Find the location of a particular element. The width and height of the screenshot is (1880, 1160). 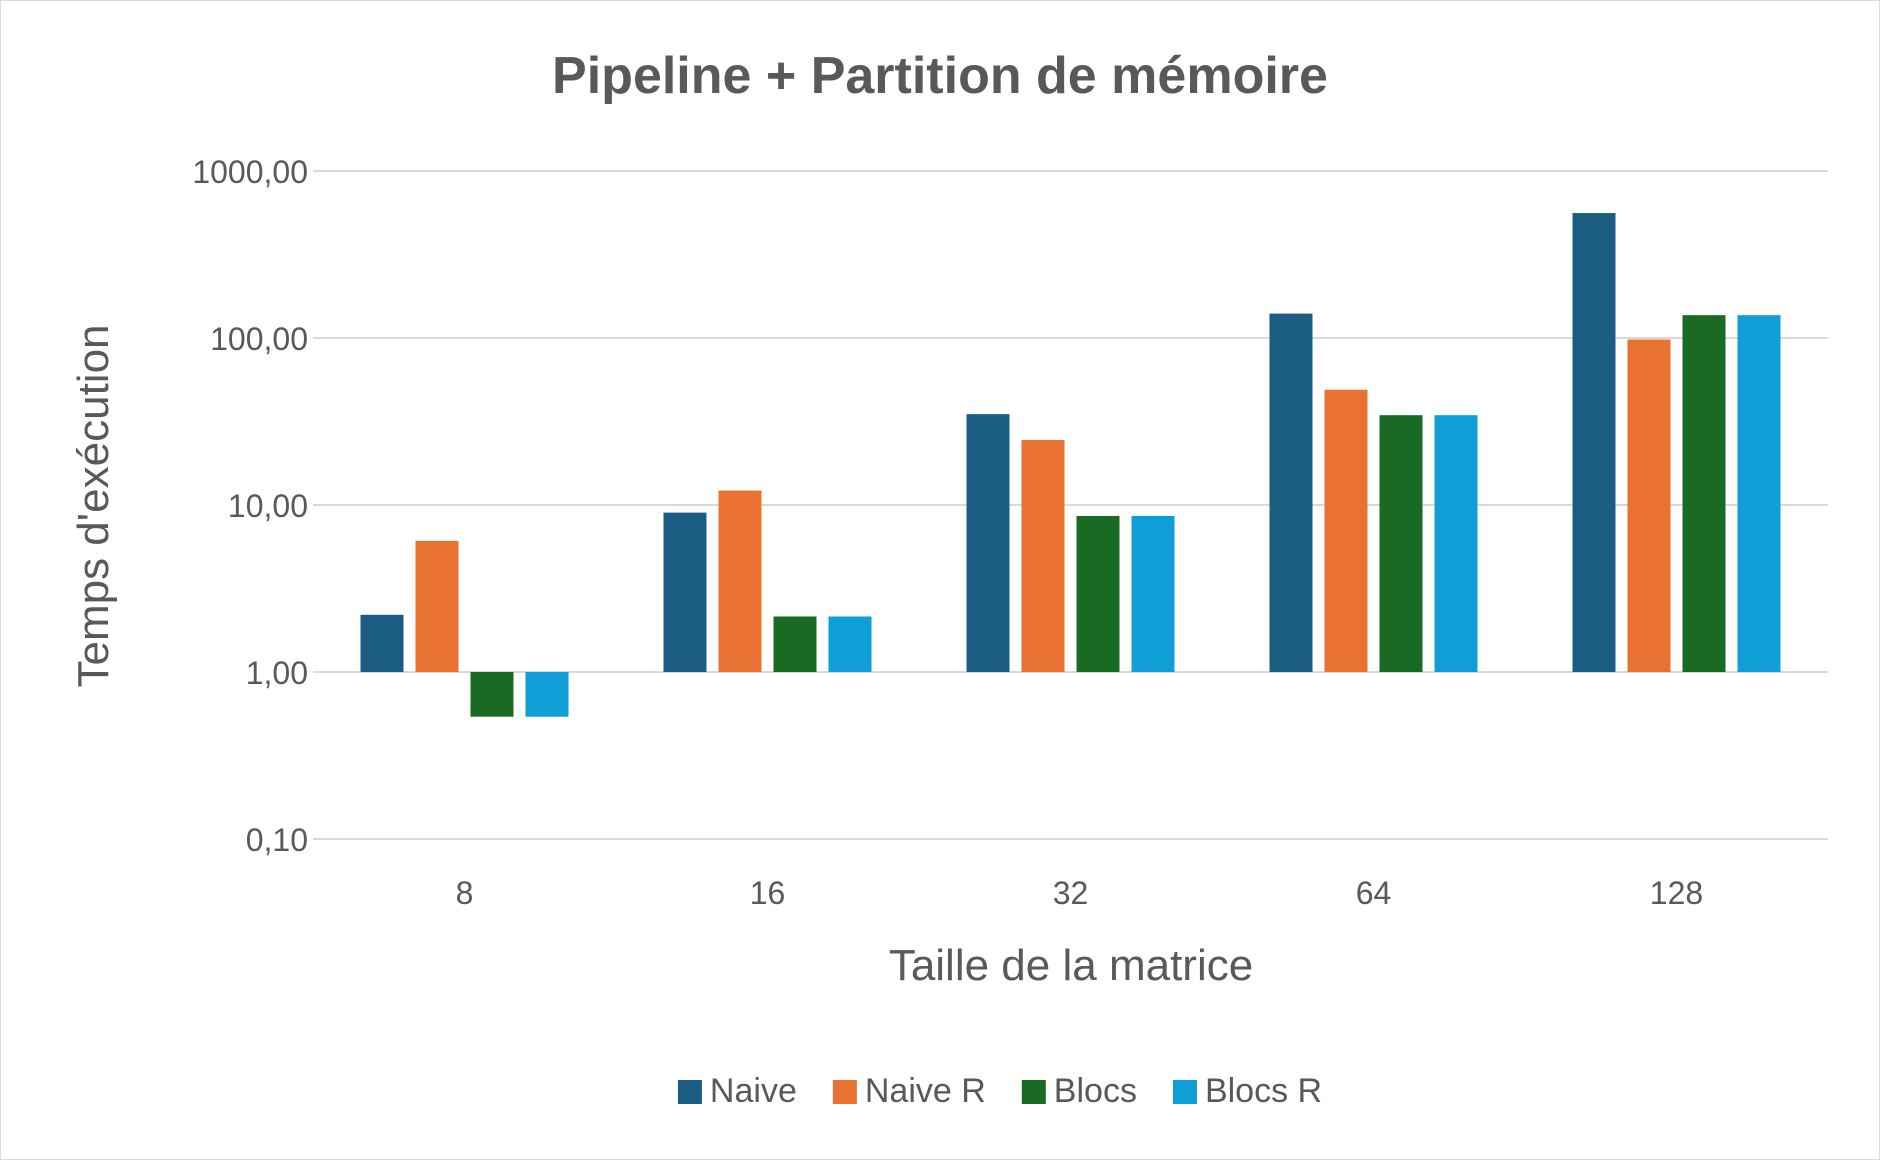

legend: Naive Naive R Blocs Blocs R is located at coordinates (999, 1091).